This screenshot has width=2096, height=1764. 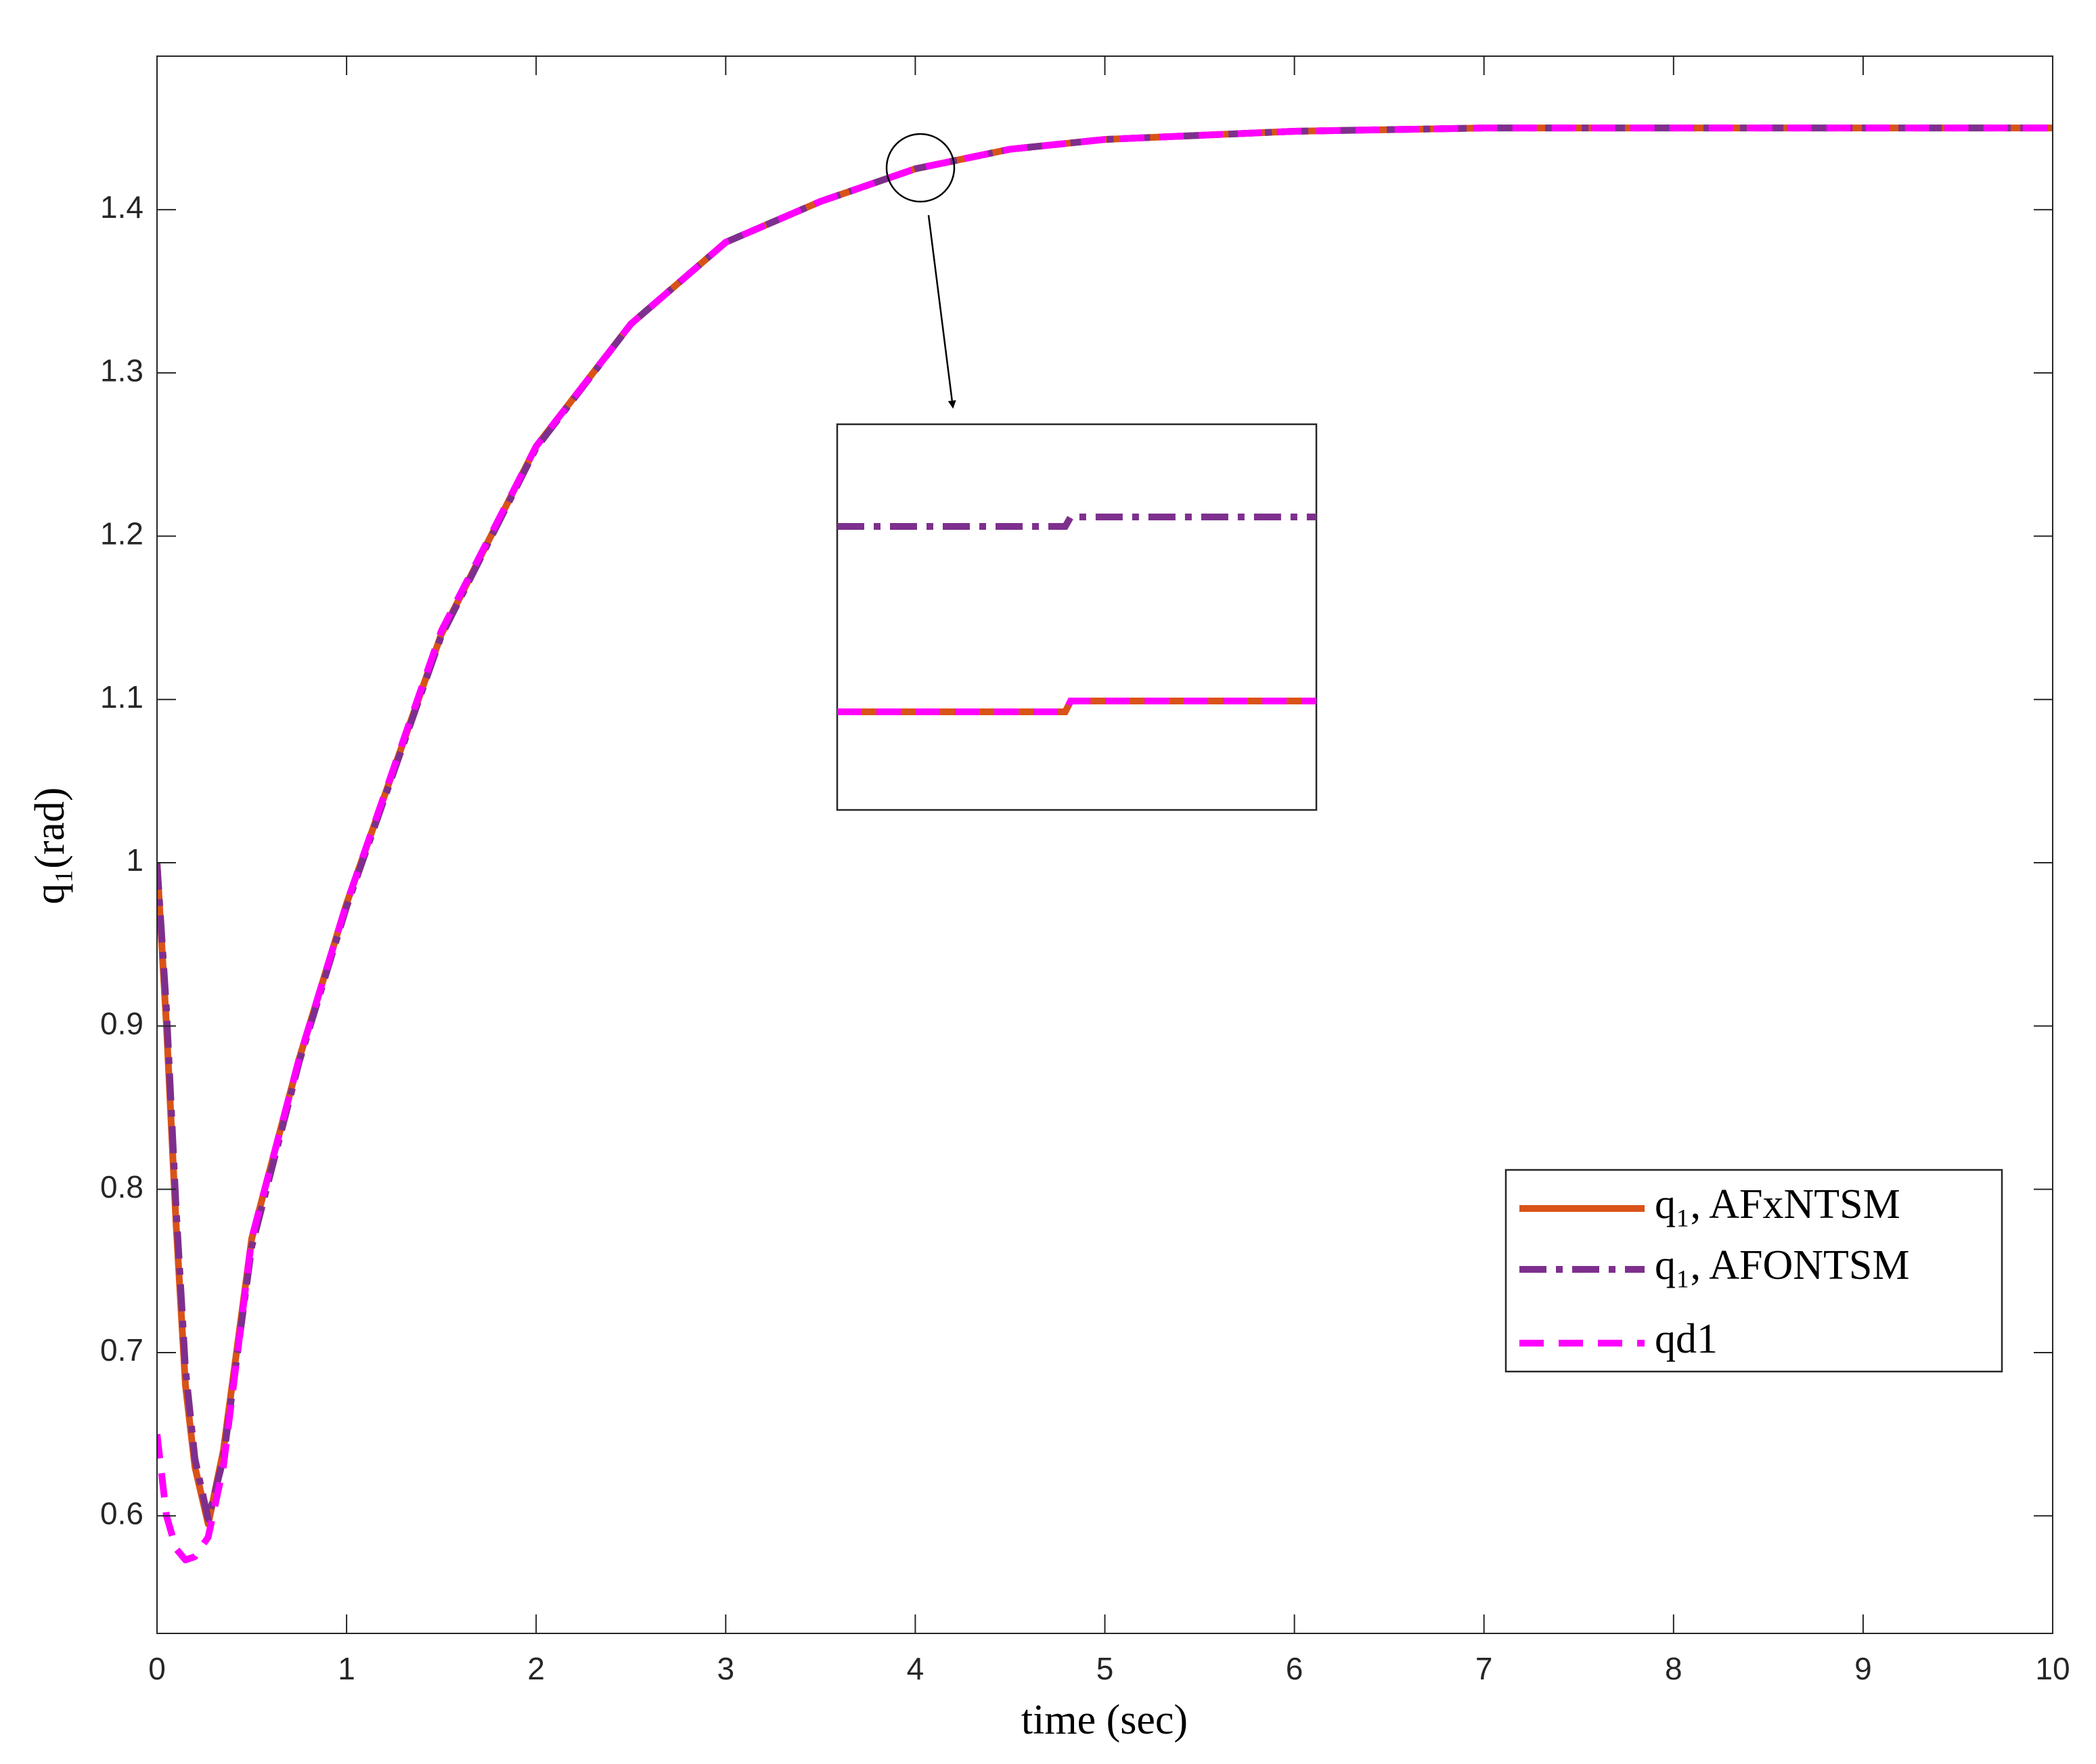 I want to click on legend-label: q₁, AFxNTSM, so click(x=1777, y=1204).